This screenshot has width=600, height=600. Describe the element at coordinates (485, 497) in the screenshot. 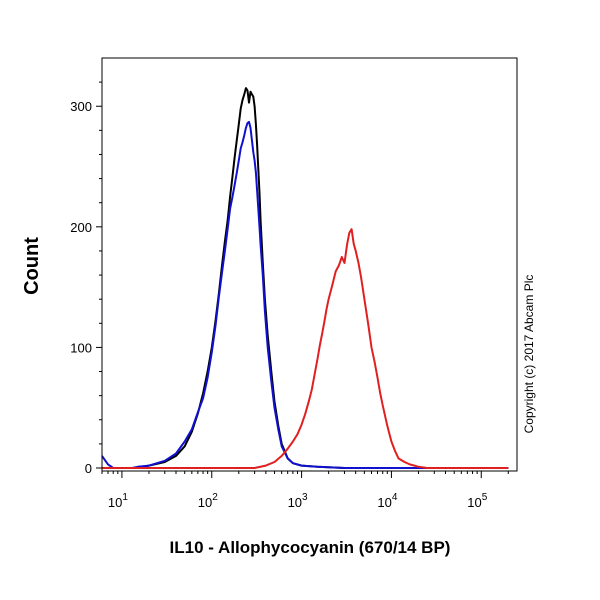

I see `x-tick-exponent: 5` at that location.